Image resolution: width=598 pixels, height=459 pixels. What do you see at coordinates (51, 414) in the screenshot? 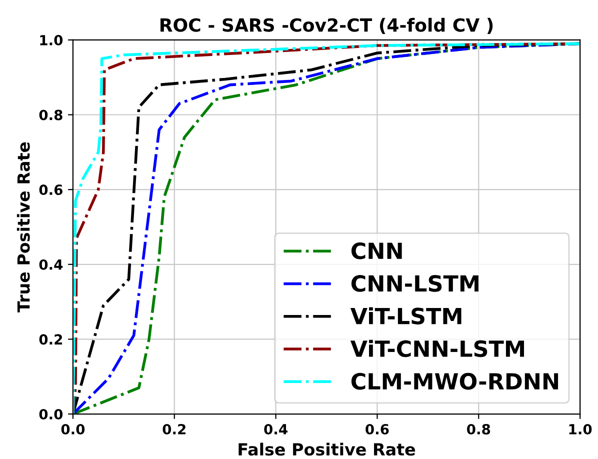
I see `y-tick-label: 0.0` at bounding box center [51, 414].